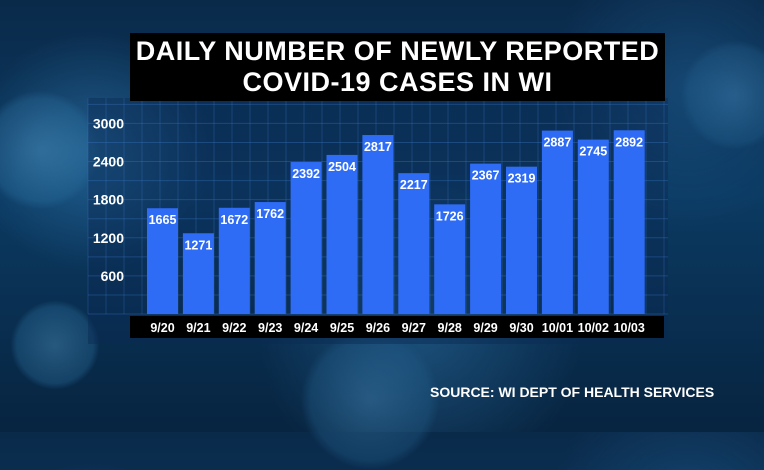 The image size is (764, 470). I want to click on chart-title-line-1: DAILY NUMBER OF NEWLY REPORTED, so click(397, 51).